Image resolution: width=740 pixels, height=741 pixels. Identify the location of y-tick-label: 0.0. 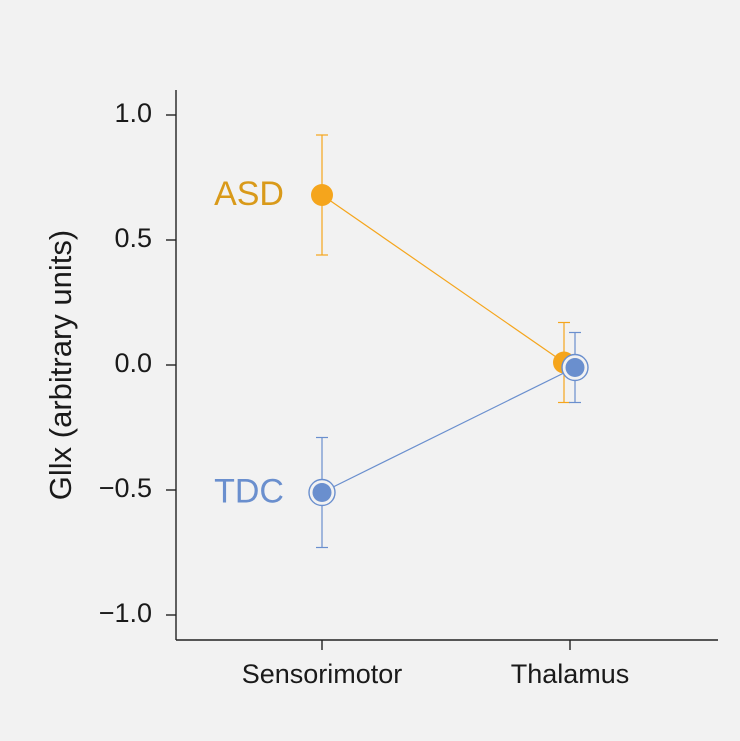
(133, 363).